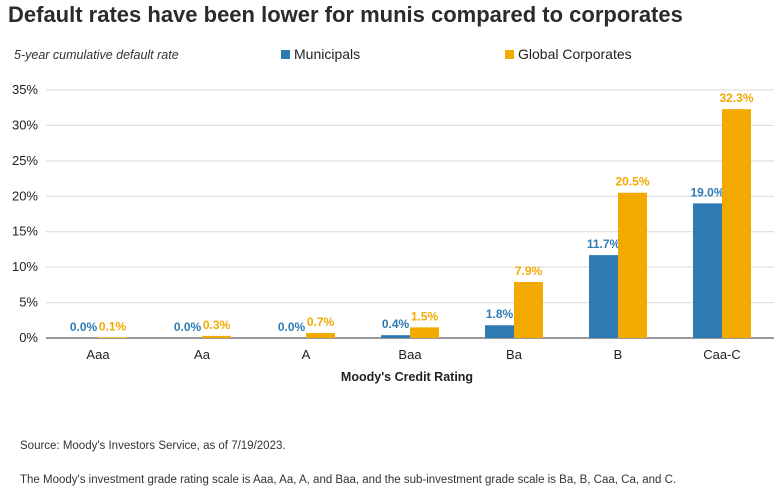 This screenshot has width=784, height=490. Describe the element at coordinates (306, 354) in the screenshot. I see `x-tick-label: A` at that location.